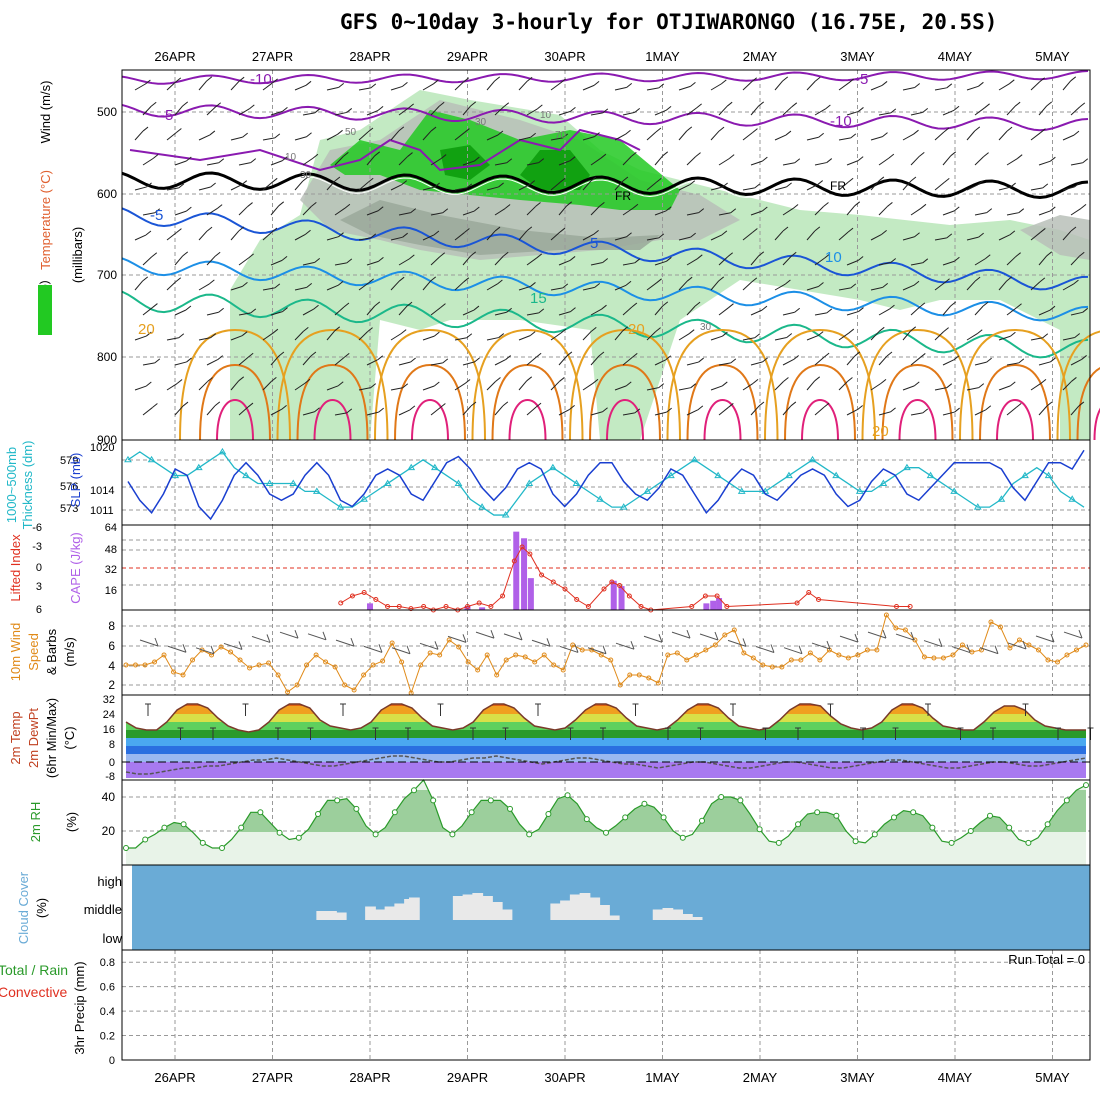 The height and width of the screenshot is (1100, 1100). I want to click on precip-tick: 0.4, so click(107, 1012).